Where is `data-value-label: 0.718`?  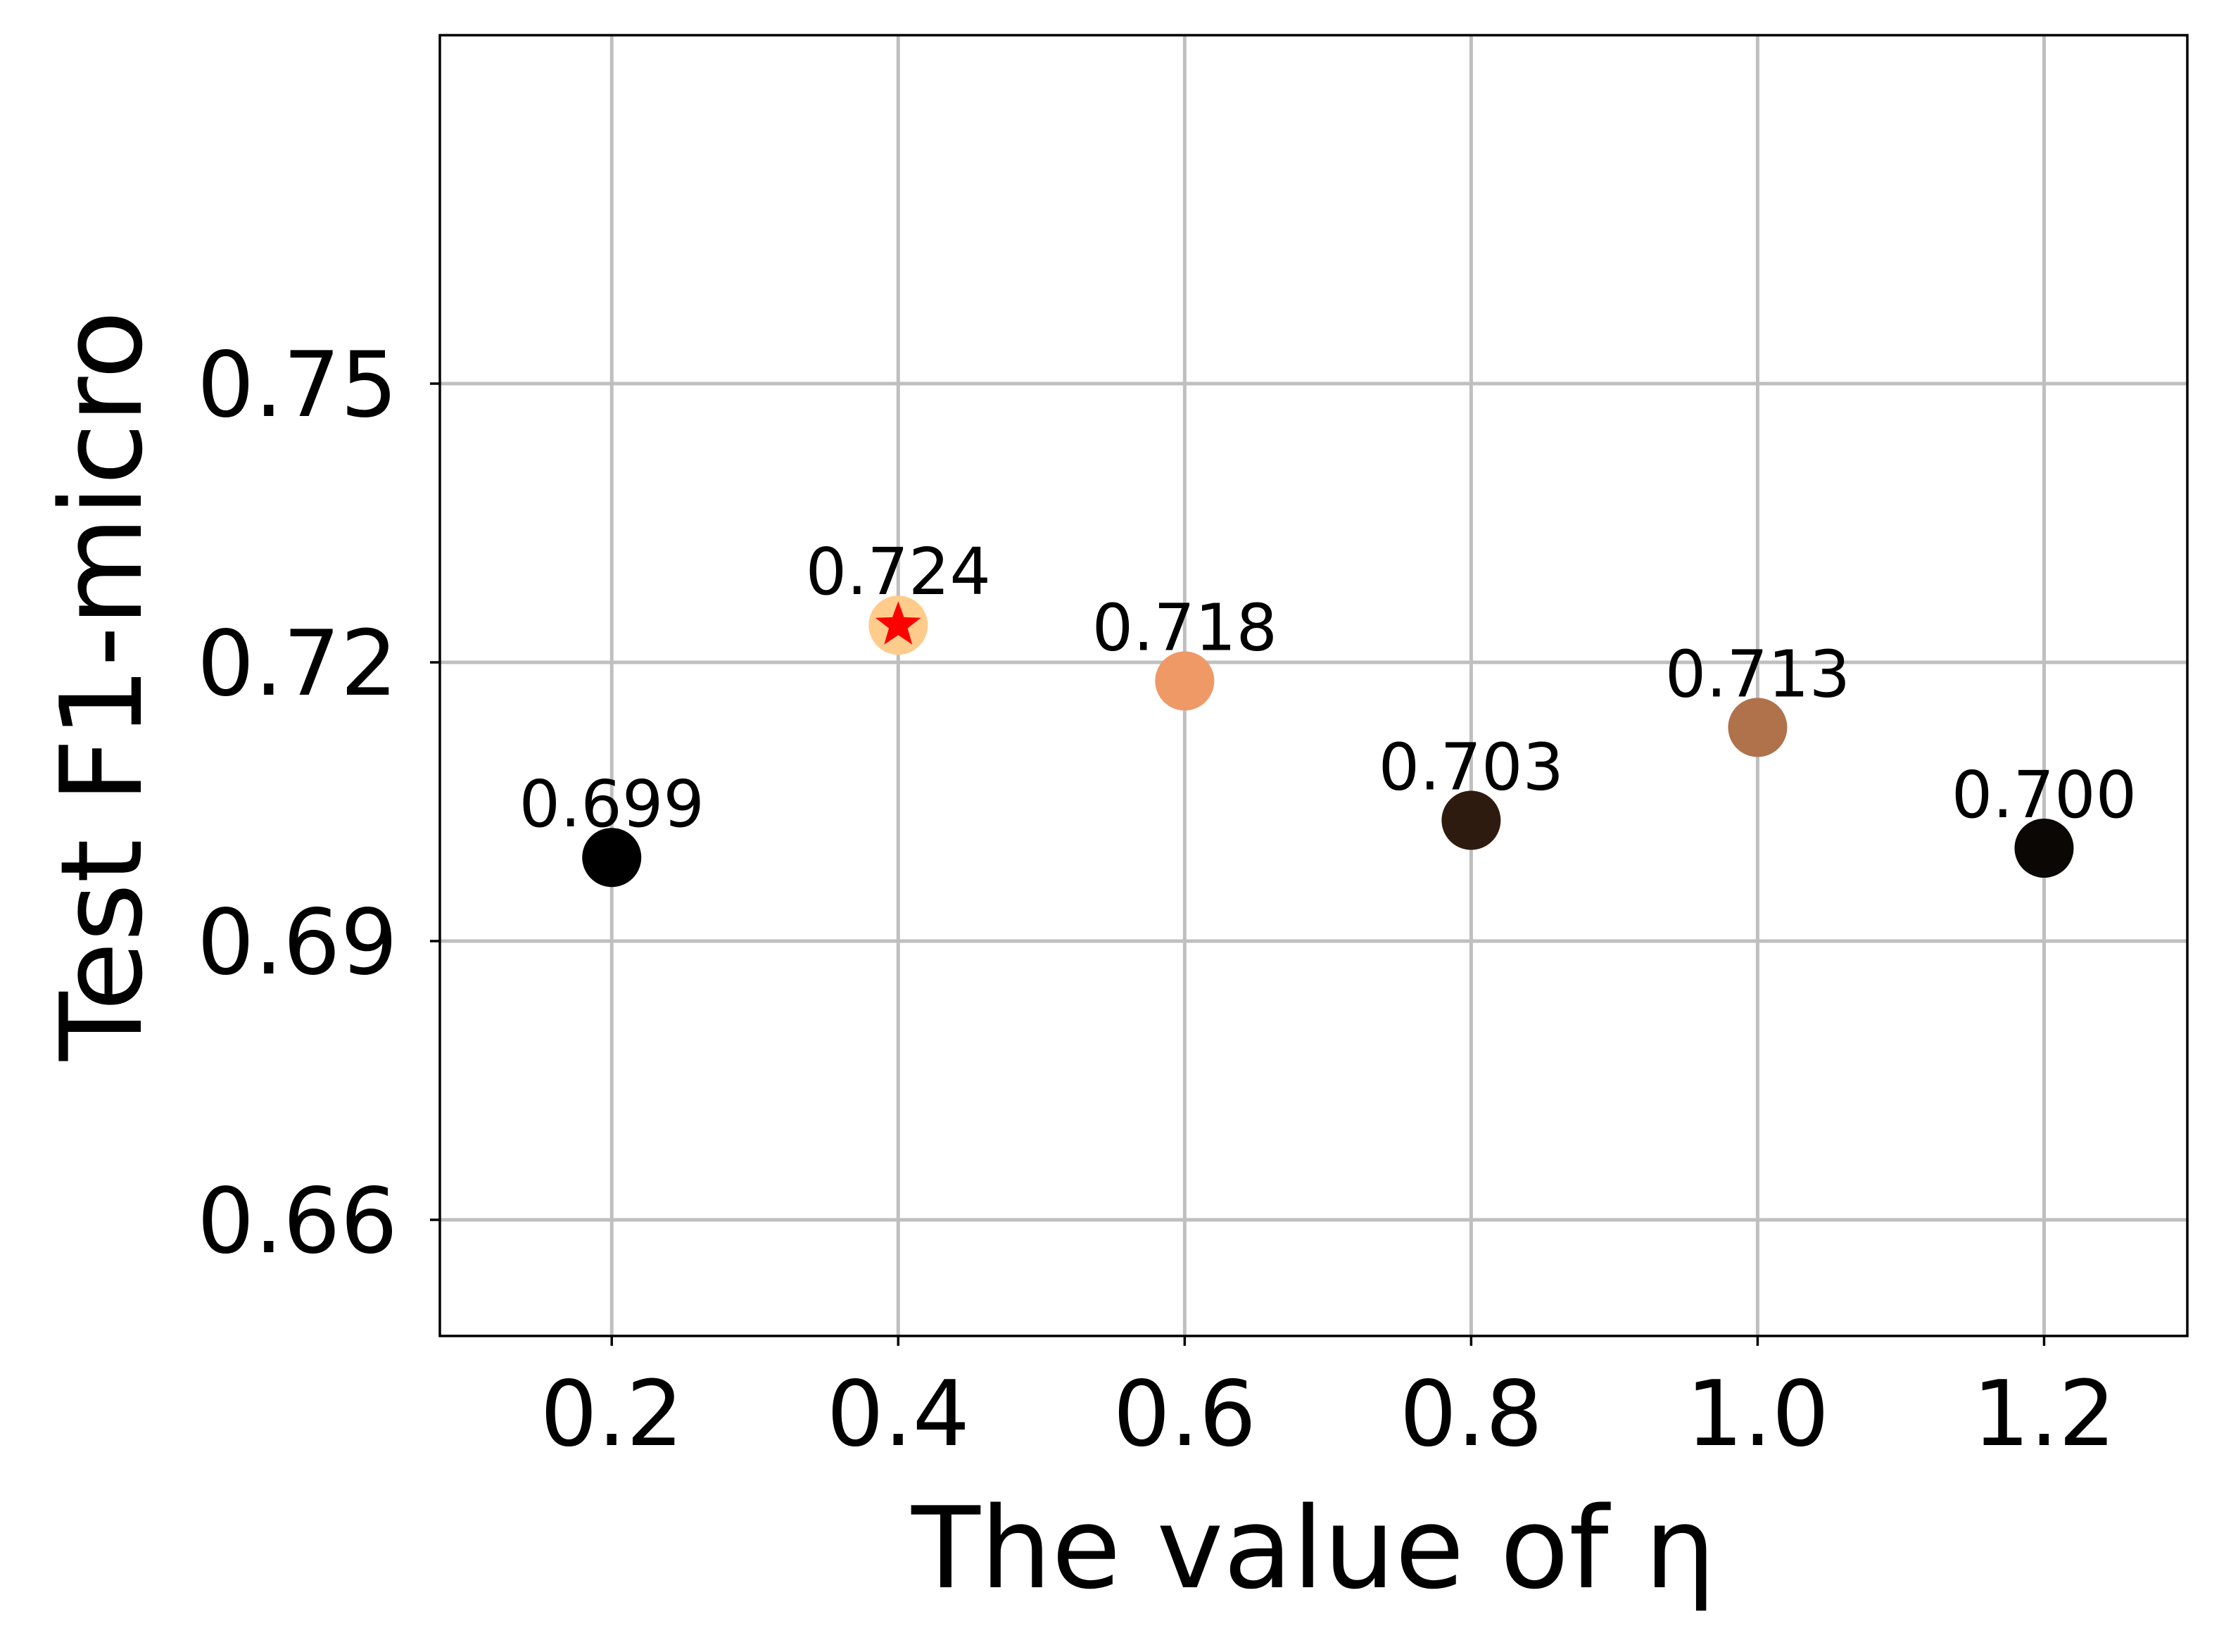
data-value-label: 0.718 is located at coordinates (1184, 627).